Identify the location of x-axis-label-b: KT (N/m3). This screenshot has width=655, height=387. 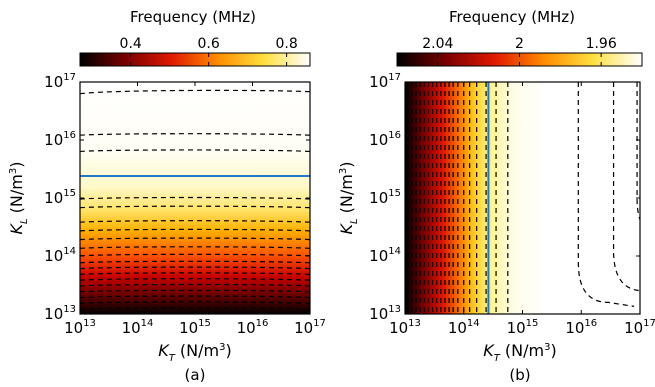
(520, 352).